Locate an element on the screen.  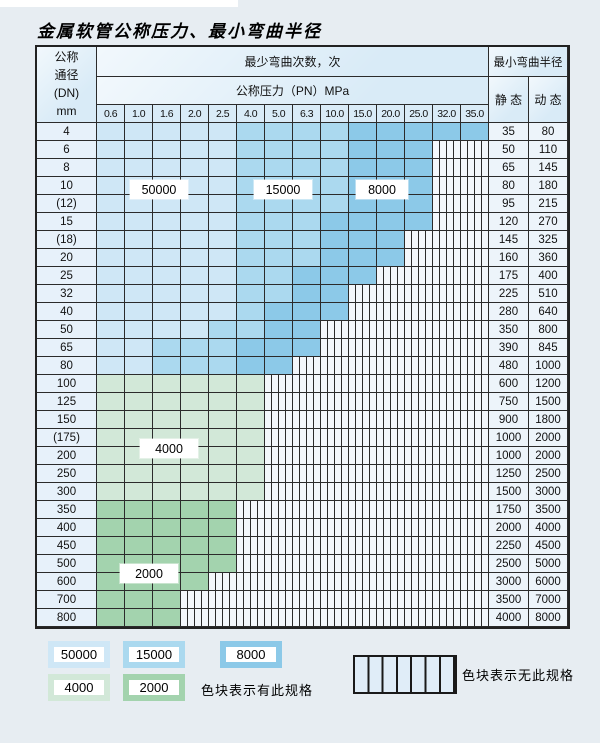
dynamic-value-6: 110 is located at coordinates (548, 150).